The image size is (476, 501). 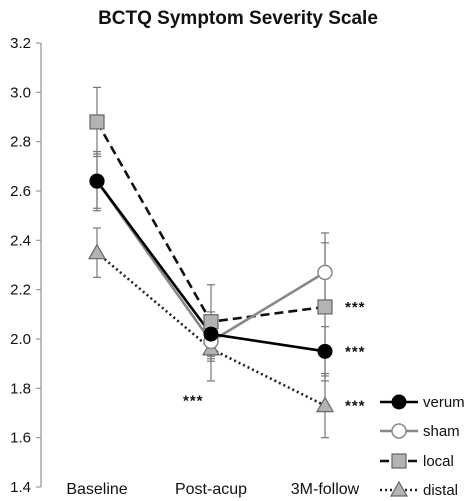 What do you see at coordinates (20, 191) in the screenshot?
I see `y-tick-label: 2.6` at bounding box center [20, 191].